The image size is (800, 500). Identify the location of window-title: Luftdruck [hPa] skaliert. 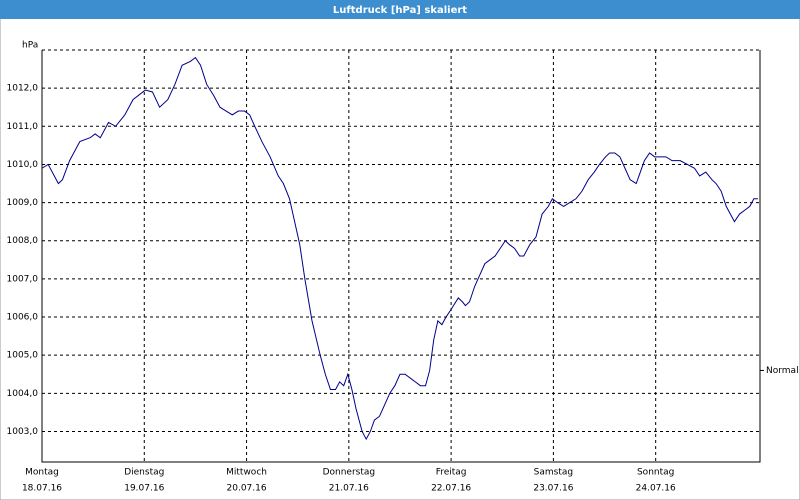
(400, 10).